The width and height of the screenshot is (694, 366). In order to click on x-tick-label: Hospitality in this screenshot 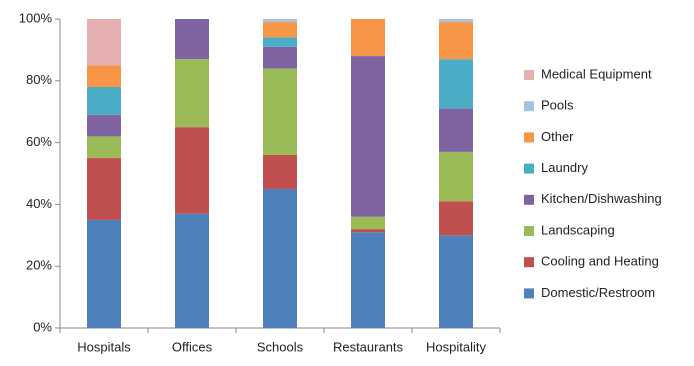, I will do `click(456, 346)`.